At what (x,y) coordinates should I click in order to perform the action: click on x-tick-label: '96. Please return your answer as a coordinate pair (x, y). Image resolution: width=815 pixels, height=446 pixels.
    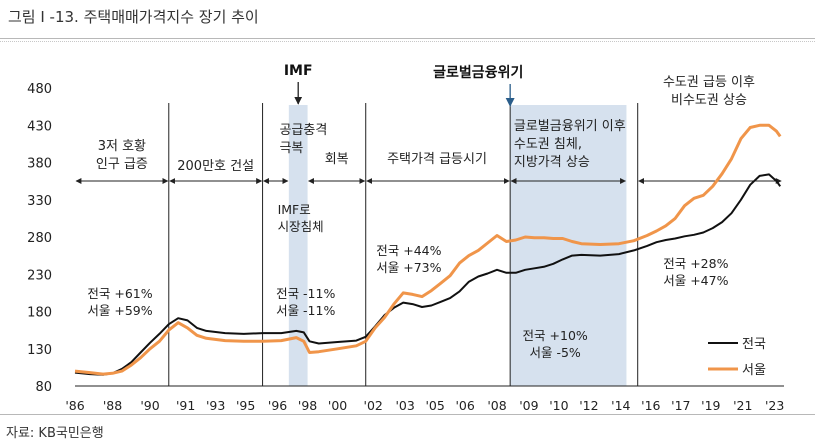
    Looking at the image, I should click on (277, 405).